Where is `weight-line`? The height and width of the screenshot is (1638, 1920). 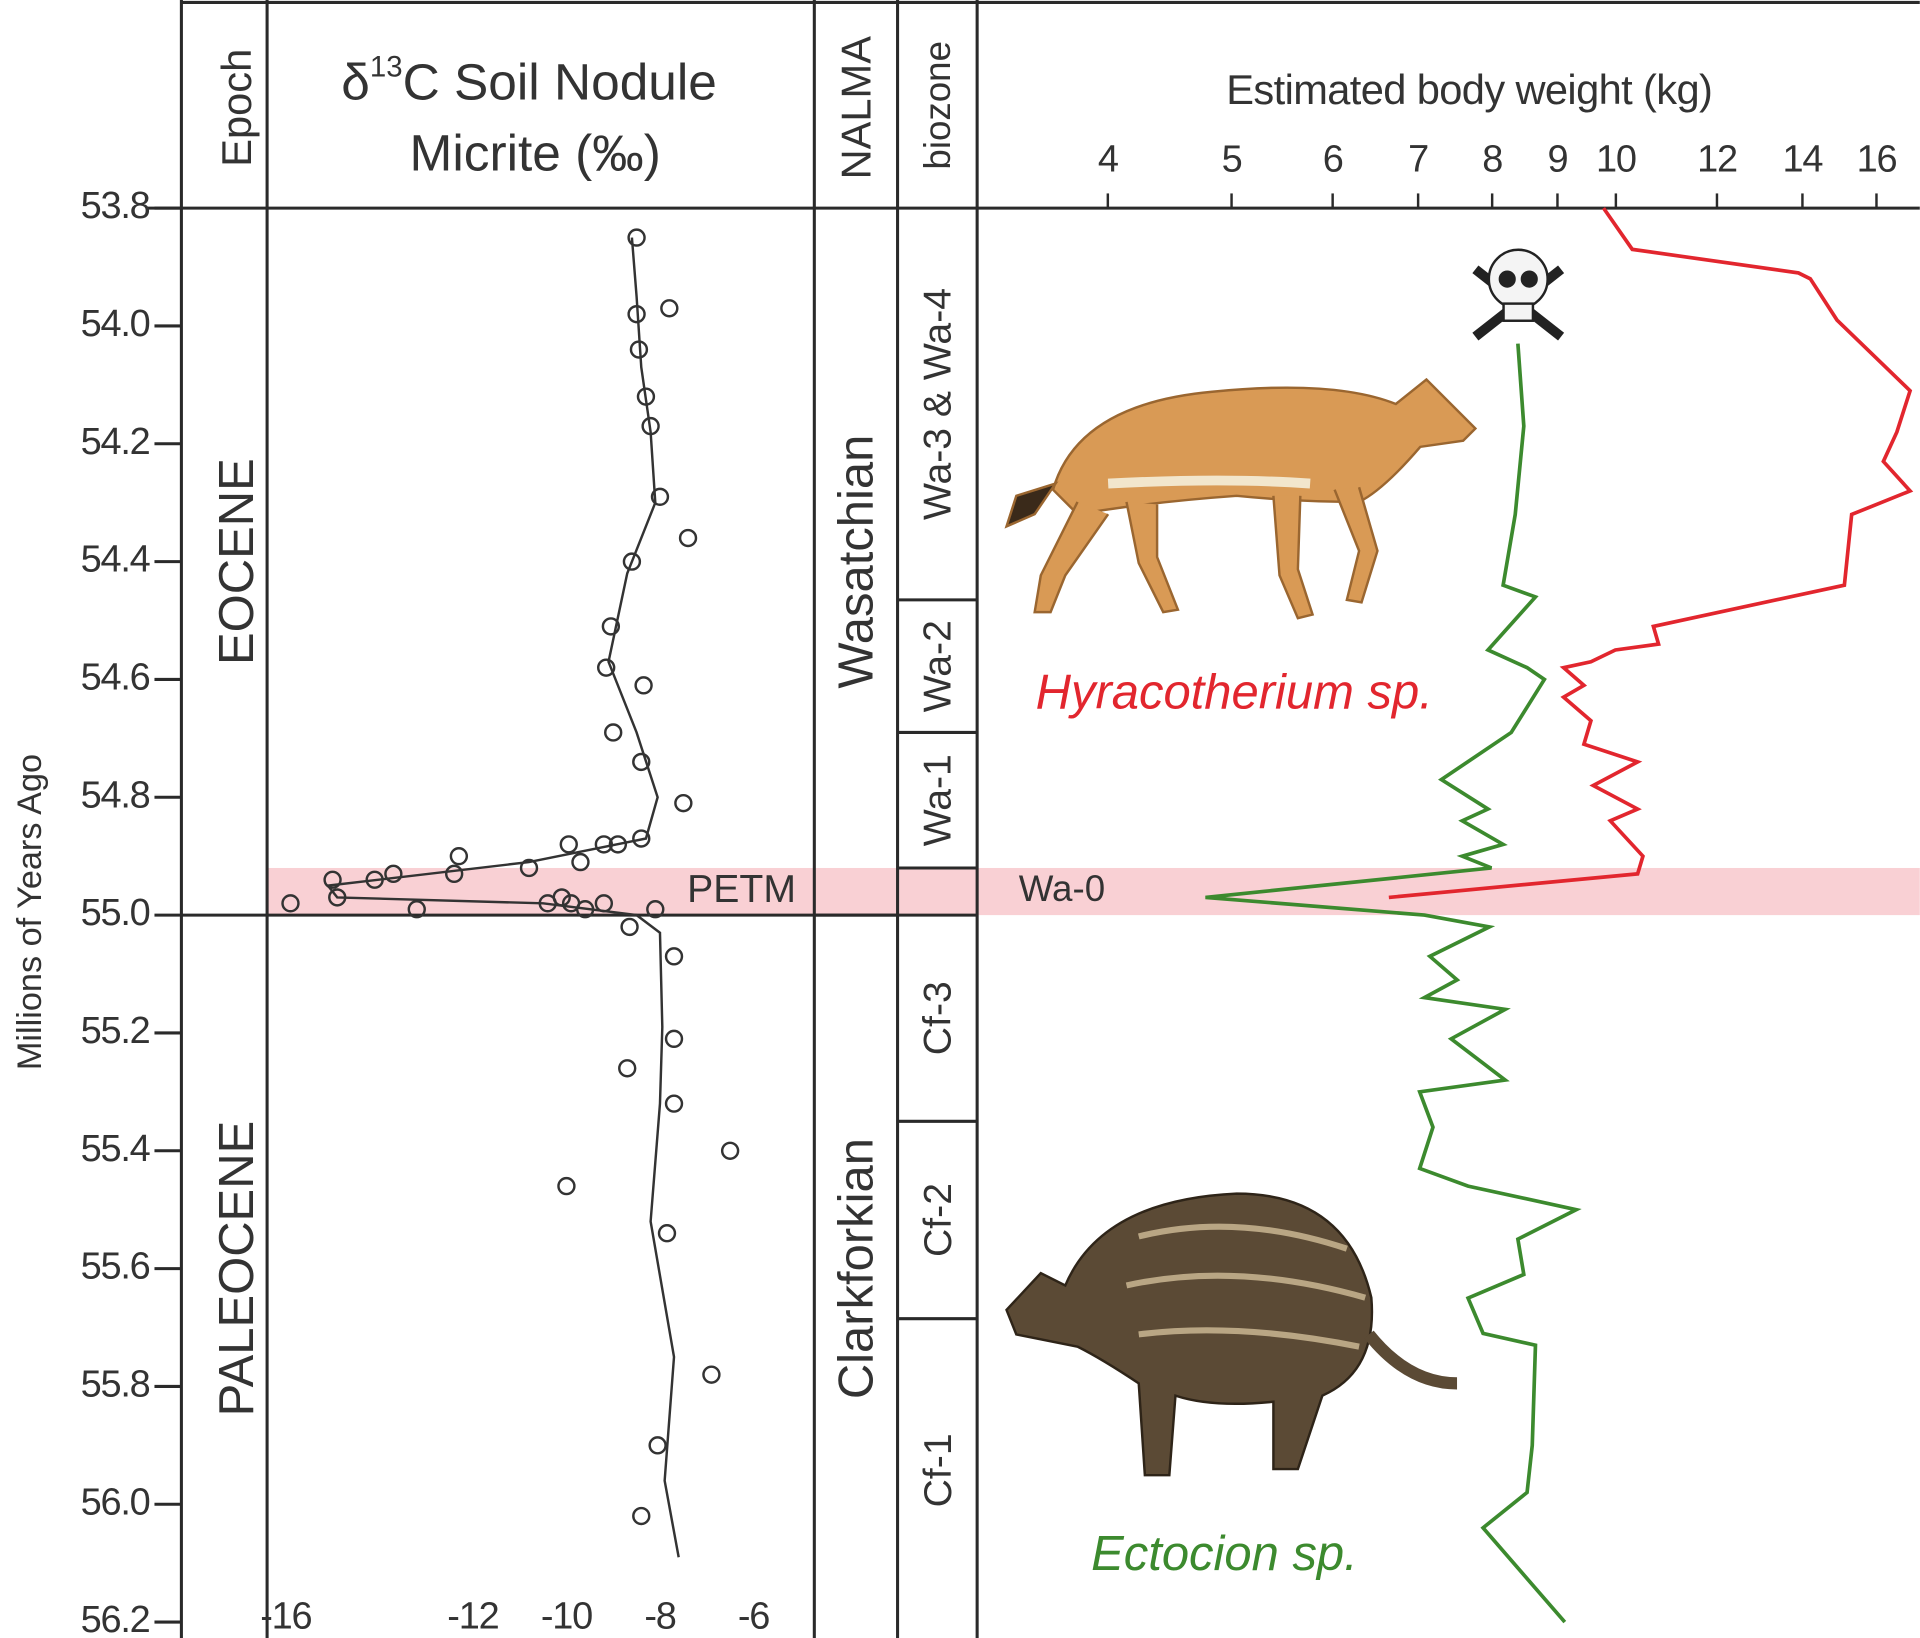
weight-line is located at coordinates (1651, 553).